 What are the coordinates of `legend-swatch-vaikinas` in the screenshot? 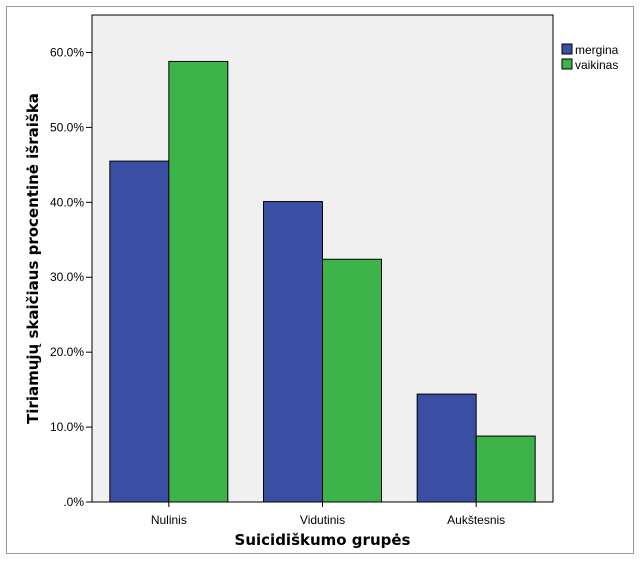 It's located at (567, 64).